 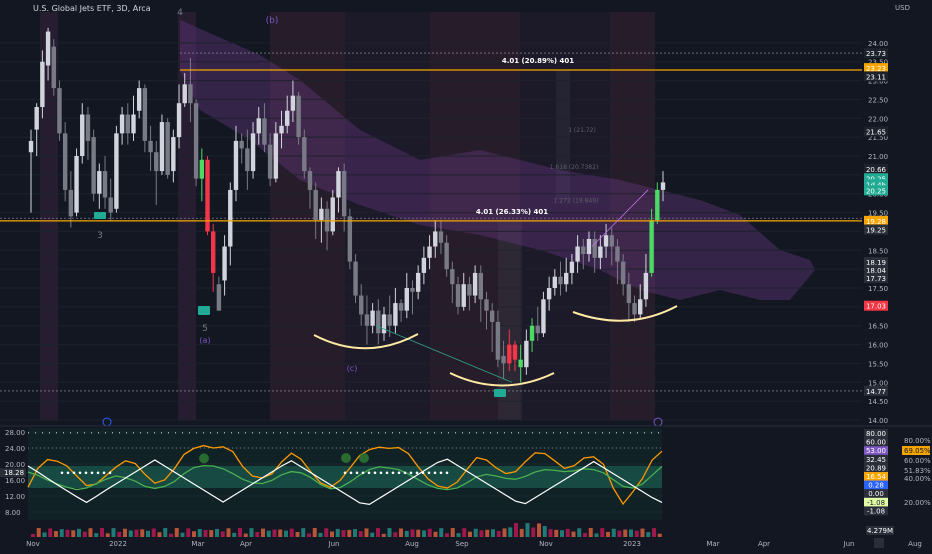 What do you see at coordinates (876, 494) in the screenshot?
I see `osc-tag-label-7: 0.00` at bounding box center [876, 494].